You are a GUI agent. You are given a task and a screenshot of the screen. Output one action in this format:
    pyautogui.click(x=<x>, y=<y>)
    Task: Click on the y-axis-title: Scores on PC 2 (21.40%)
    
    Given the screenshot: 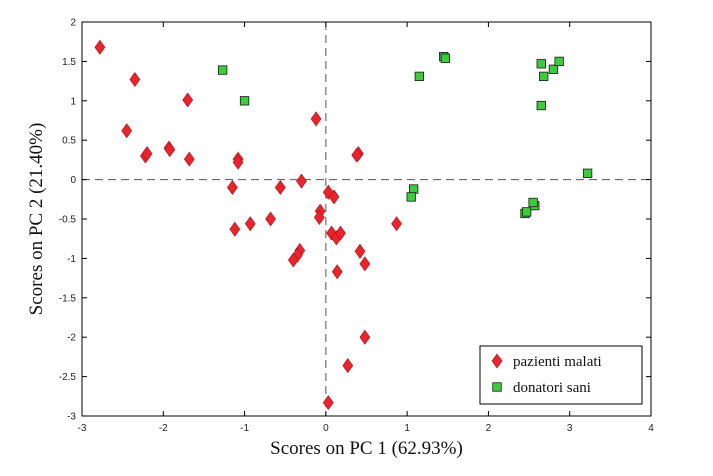 What is the action you would take?
    pyautogui.click(x=36, y=219)
    